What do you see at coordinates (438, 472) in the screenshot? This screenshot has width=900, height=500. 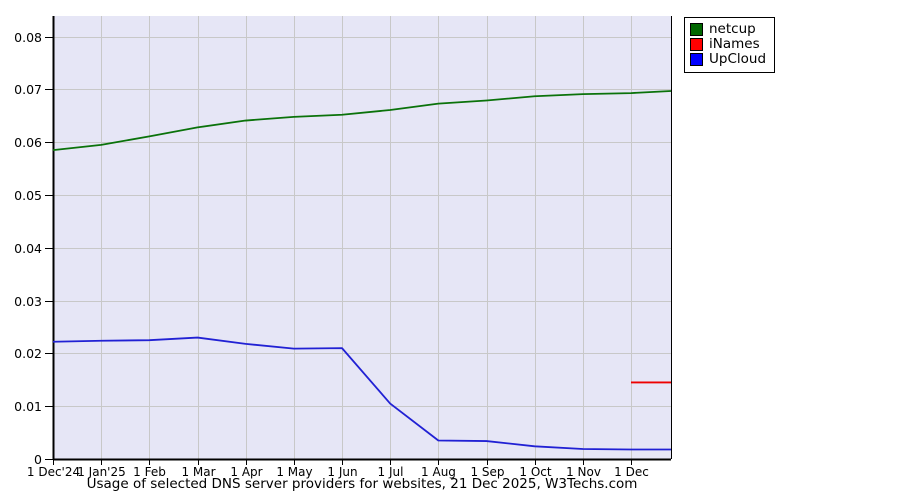 I see `x-tick-label: 1 Aug` at bounding box center [438, 472].